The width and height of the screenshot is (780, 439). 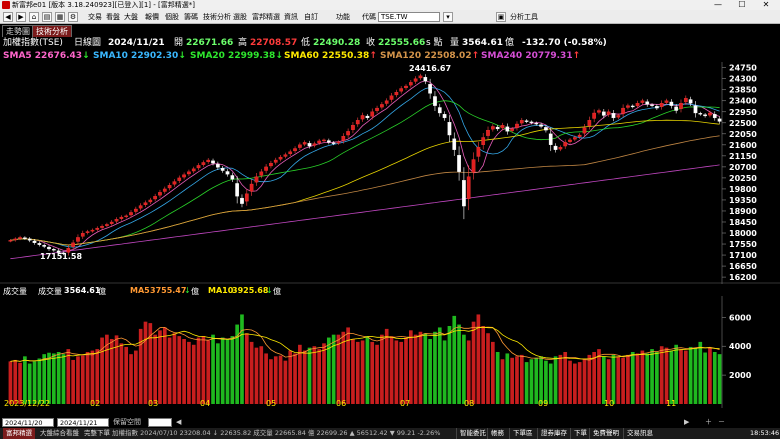 What do you see at coordinates (521, 433) in the screenshot?
I see `status-order-area: 下單區` at bounding box center [521, 433].